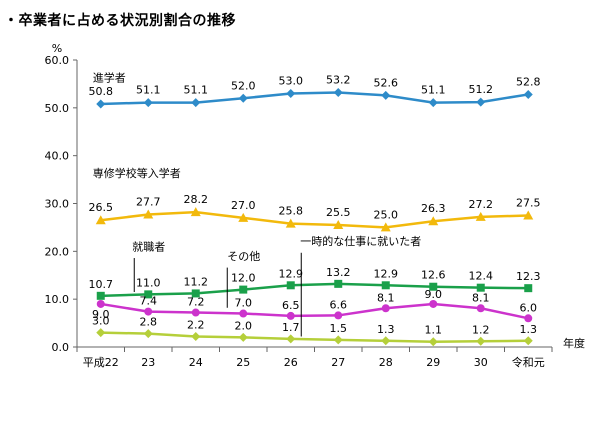 The width and height of the screenshot is (600, 422). I want to click on data-label: 10.7, so click(101, 284).